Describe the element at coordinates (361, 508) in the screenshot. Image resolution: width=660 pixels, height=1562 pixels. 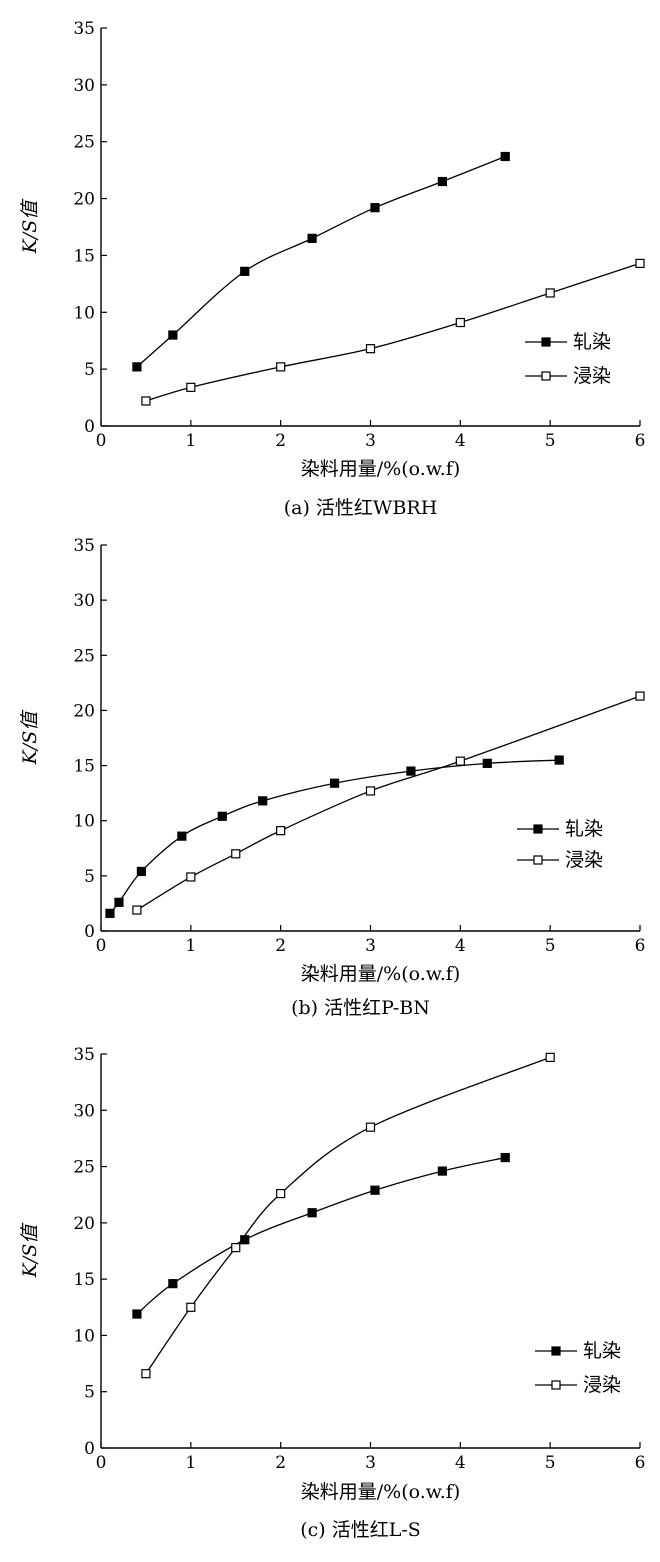
I see `chart-caption: (a) 活性红WBRH` at that location.